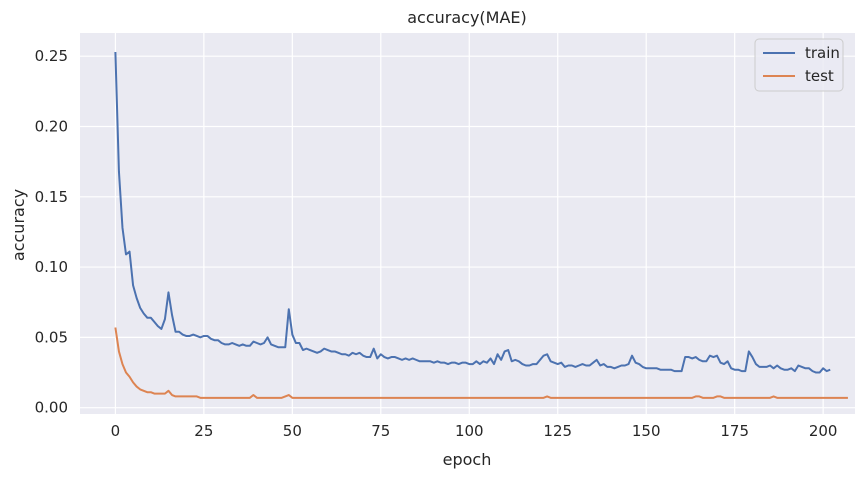 The height and width of the screenshot is (479, 865). Describe the element at coordinates (557, 431) in the screenshot. I see `x-tick-label: 125` at that location.